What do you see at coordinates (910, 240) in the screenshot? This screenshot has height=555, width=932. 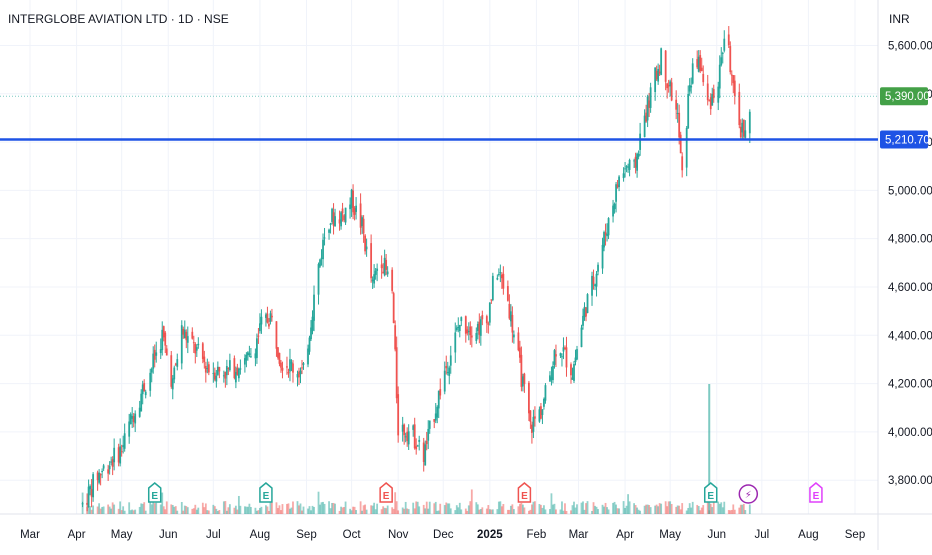 I see `y-tick-label: 4,800.00` at bounding box center [910, 240].